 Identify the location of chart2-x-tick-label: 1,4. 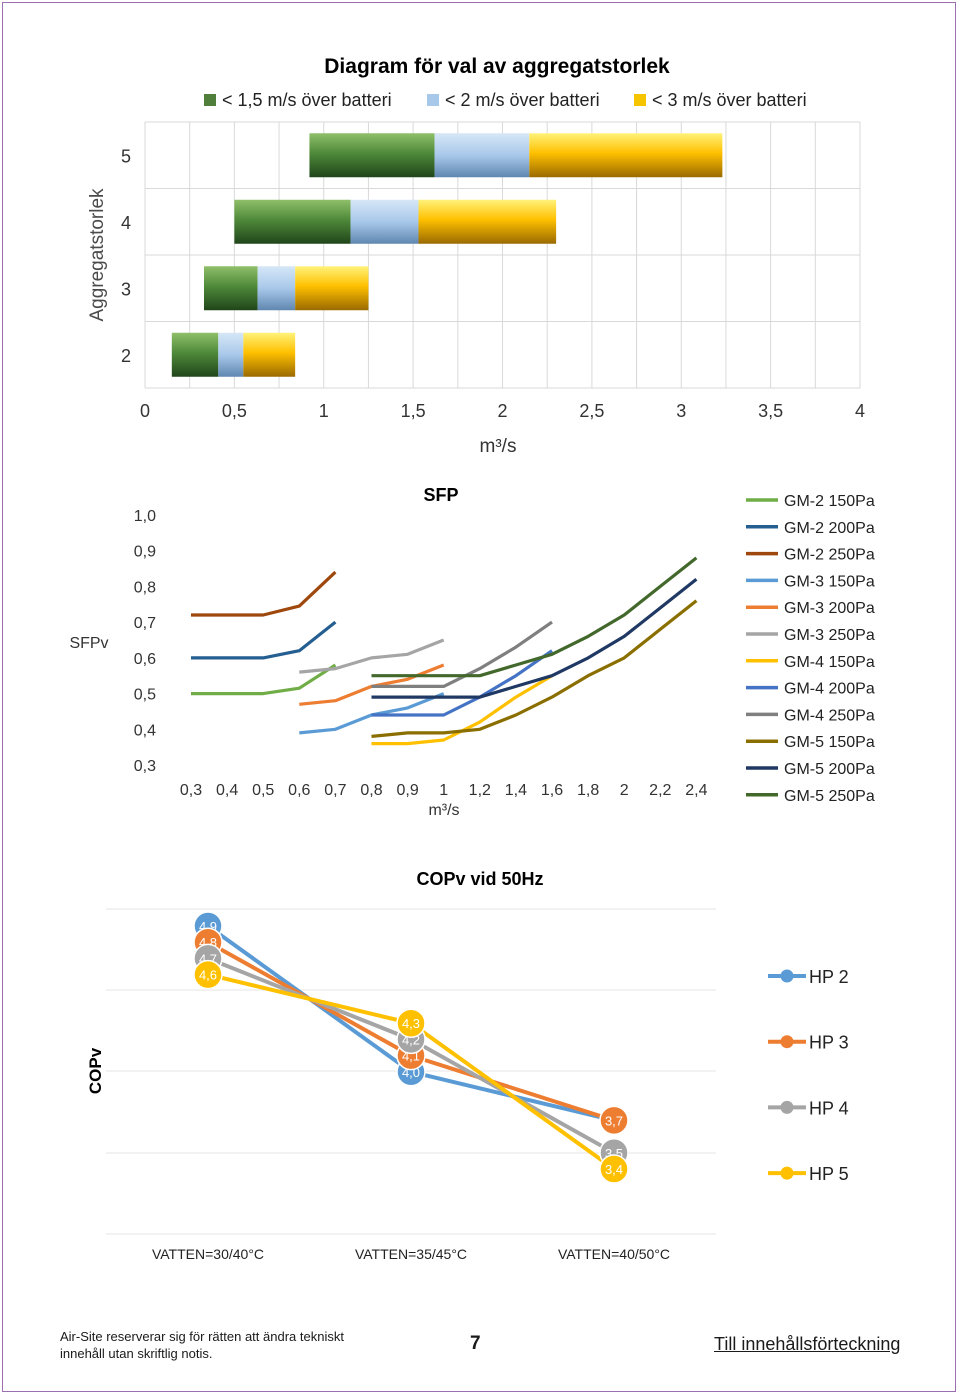
(516, 790).